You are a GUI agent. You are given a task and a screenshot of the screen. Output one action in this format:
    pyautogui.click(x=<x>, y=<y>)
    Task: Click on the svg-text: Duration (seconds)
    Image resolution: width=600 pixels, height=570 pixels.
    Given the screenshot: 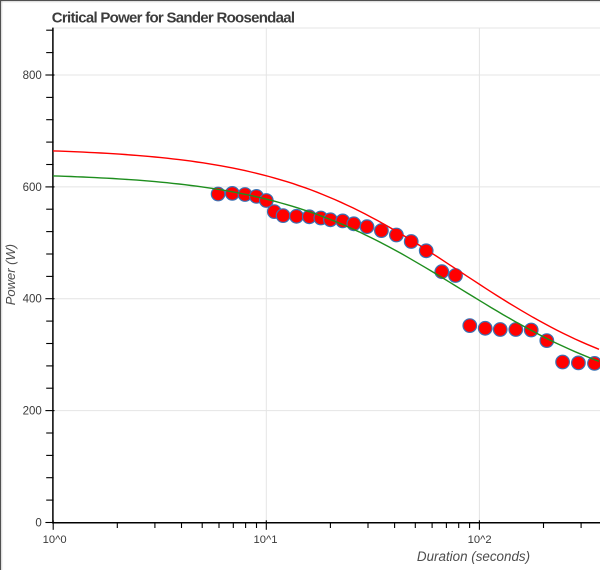 What is the action you would take?
    pyautogui.click(x=473, y=556)
    